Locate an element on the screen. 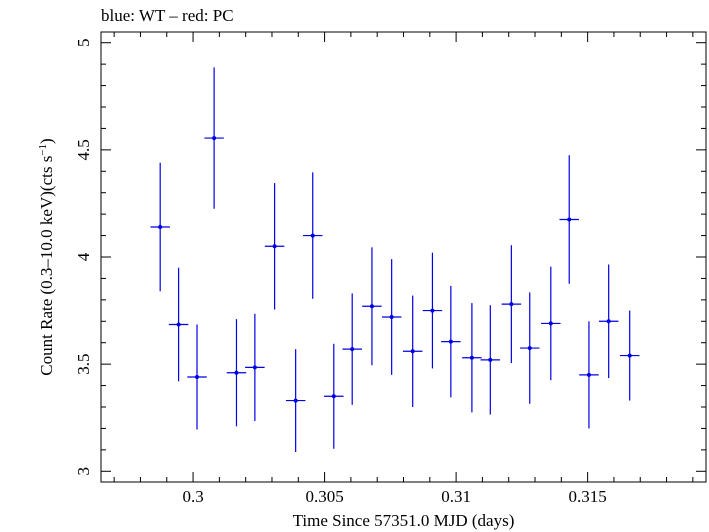 The image size is (709, 532). y-tick-label: 3 is located at coordinates (83, 471).